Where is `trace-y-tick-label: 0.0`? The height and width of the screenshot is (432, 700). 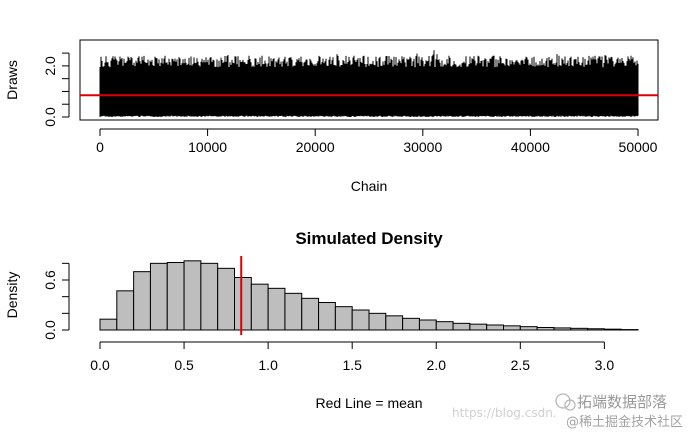
trace-y-tick-label: 0.0 is located at coordinates (50, 117).